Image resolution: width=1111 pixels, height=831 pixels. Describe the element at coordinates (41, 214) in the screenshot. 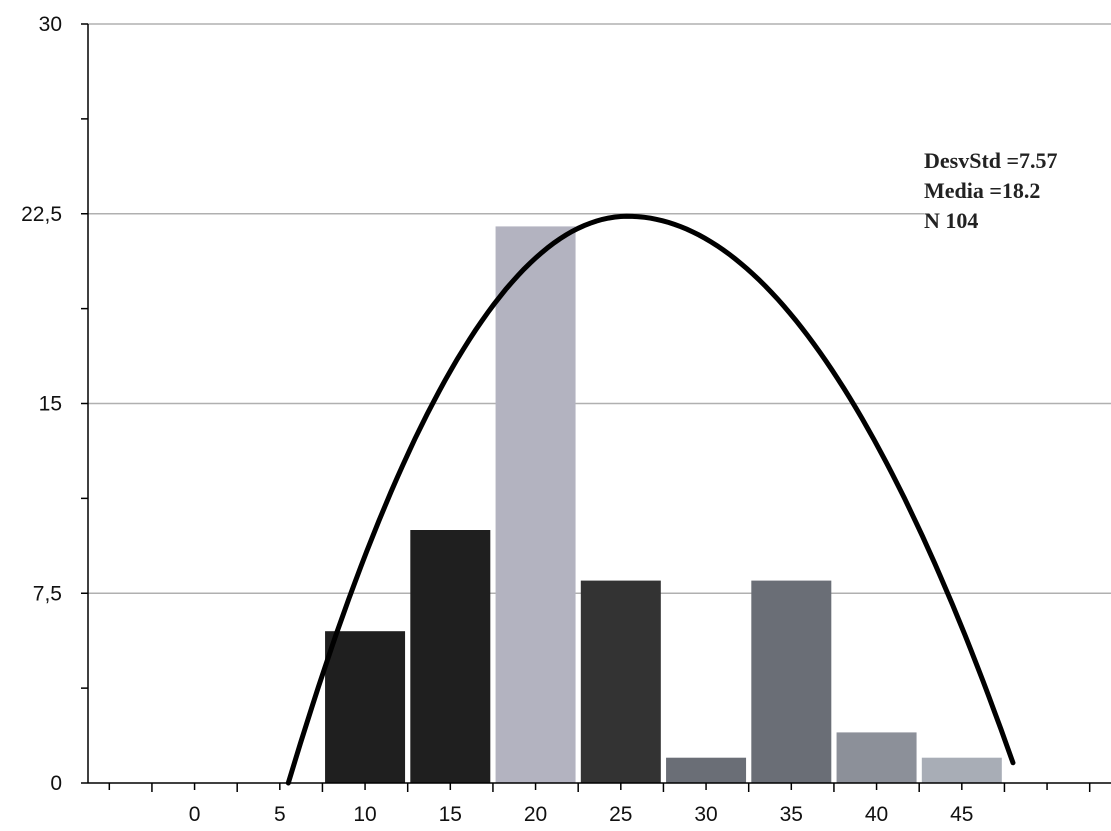

I see `y-tick-label: 22,5` at that location.